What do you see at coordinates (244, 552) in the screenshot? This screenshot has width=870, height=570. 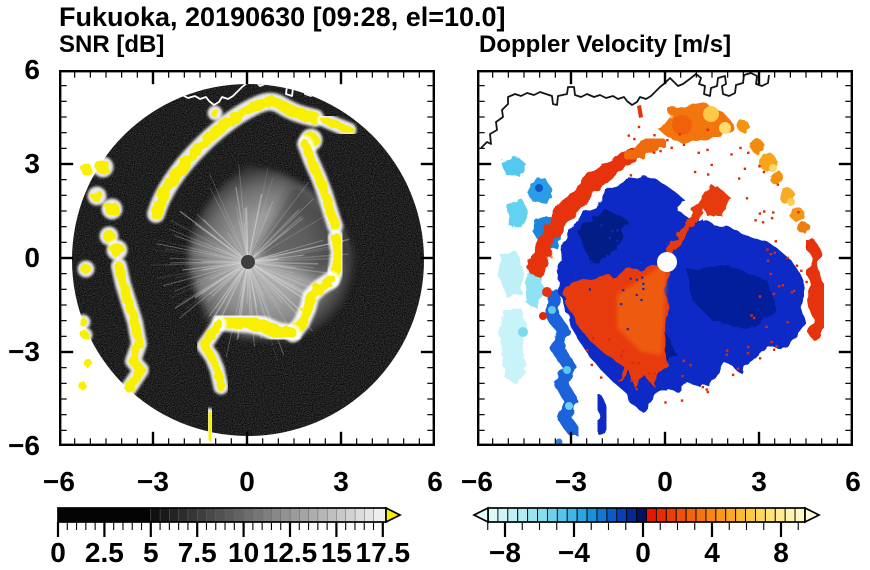 I see `snr-colorbar-tick-label: 10` at bounding box center [244, 552].